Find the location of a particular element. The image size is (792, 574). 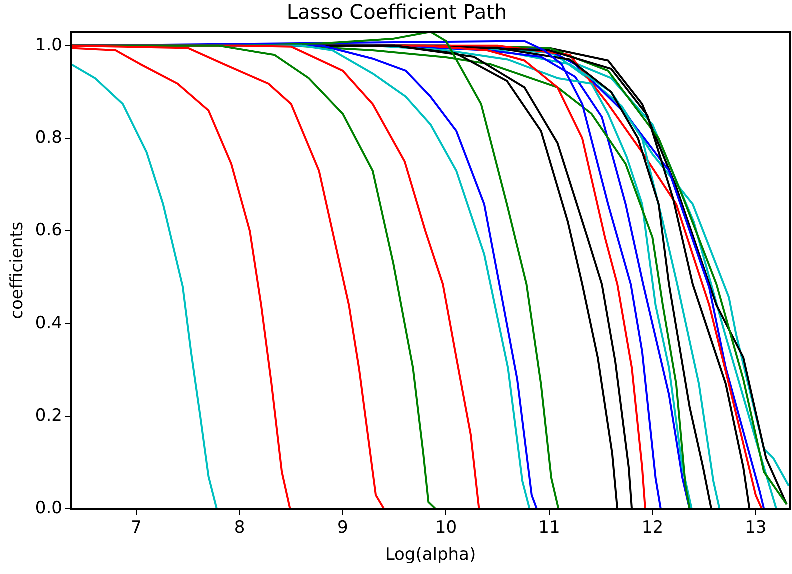

y-tick-label: 0.4 is located at coordinates (48, 323).